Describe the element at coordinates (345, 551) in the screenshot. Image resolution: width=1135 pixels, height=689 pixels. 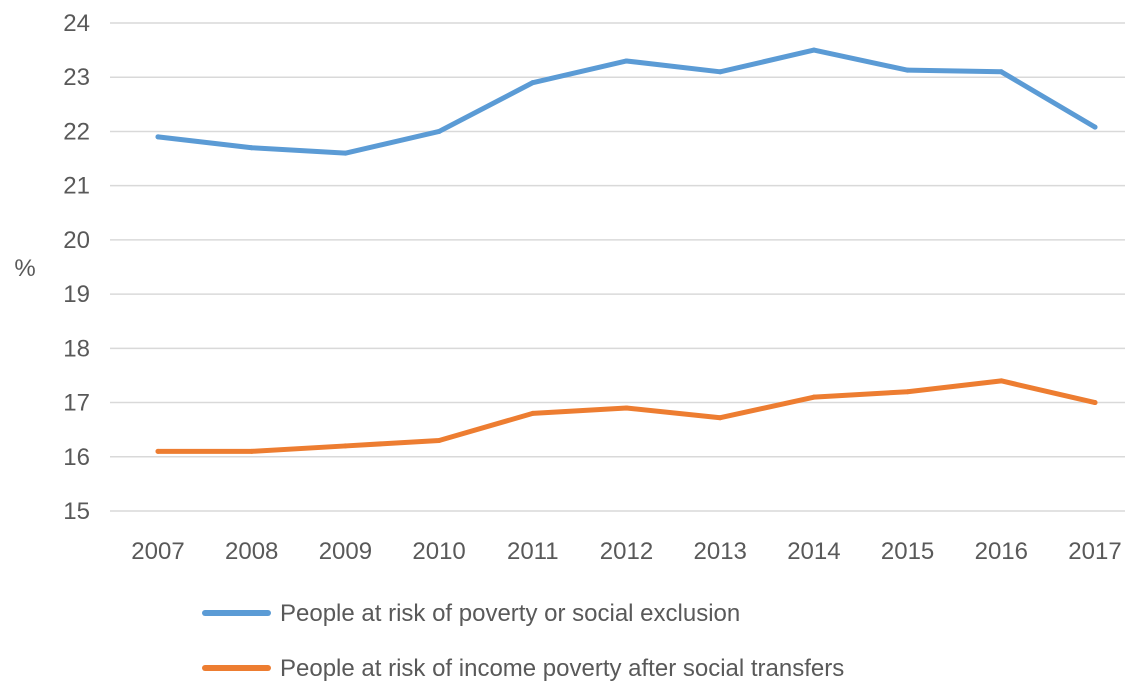
I see `x-tick-label: 2009` at that location.